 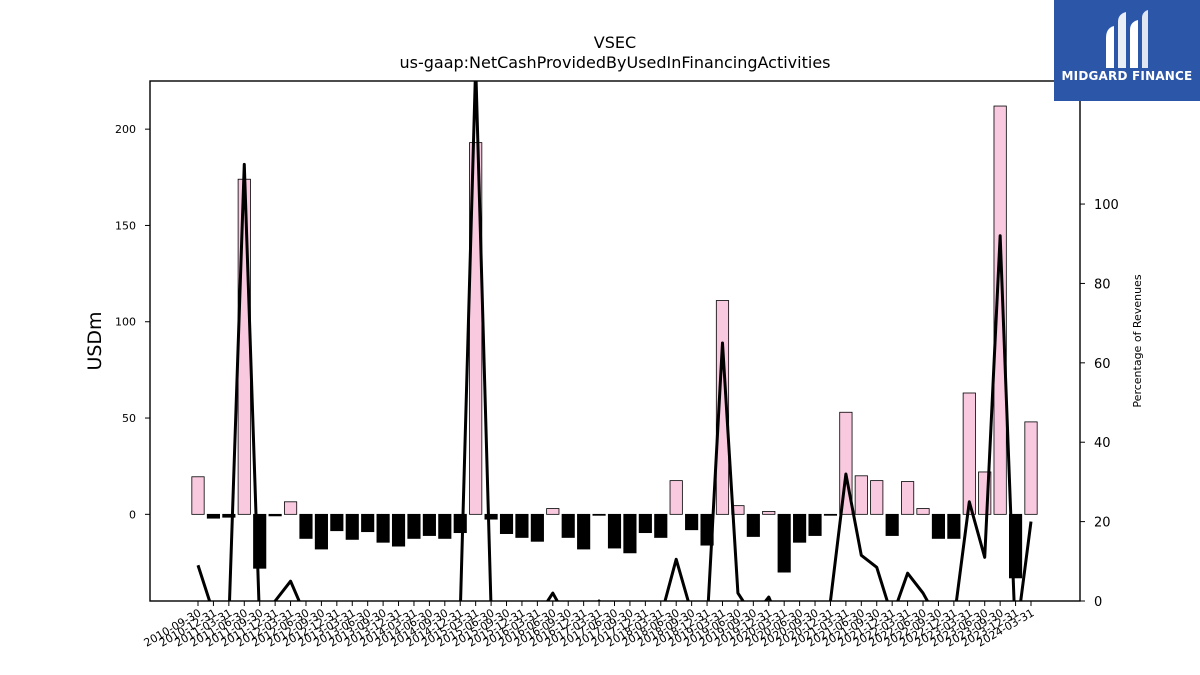 What do you see at coordinates (125, 225) in the screenshot?
I see `y-tick-label: 150` at bounding box center [125, 225].